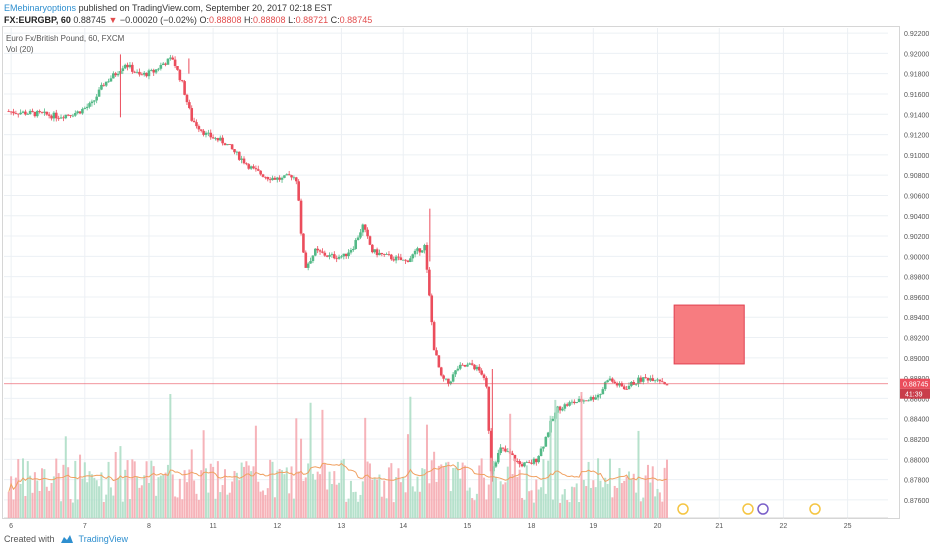  What do you see at coordinates (20, 49) in the screenshot?
I see `volume-title: Vol (20)` at bounding box center [20, 49].